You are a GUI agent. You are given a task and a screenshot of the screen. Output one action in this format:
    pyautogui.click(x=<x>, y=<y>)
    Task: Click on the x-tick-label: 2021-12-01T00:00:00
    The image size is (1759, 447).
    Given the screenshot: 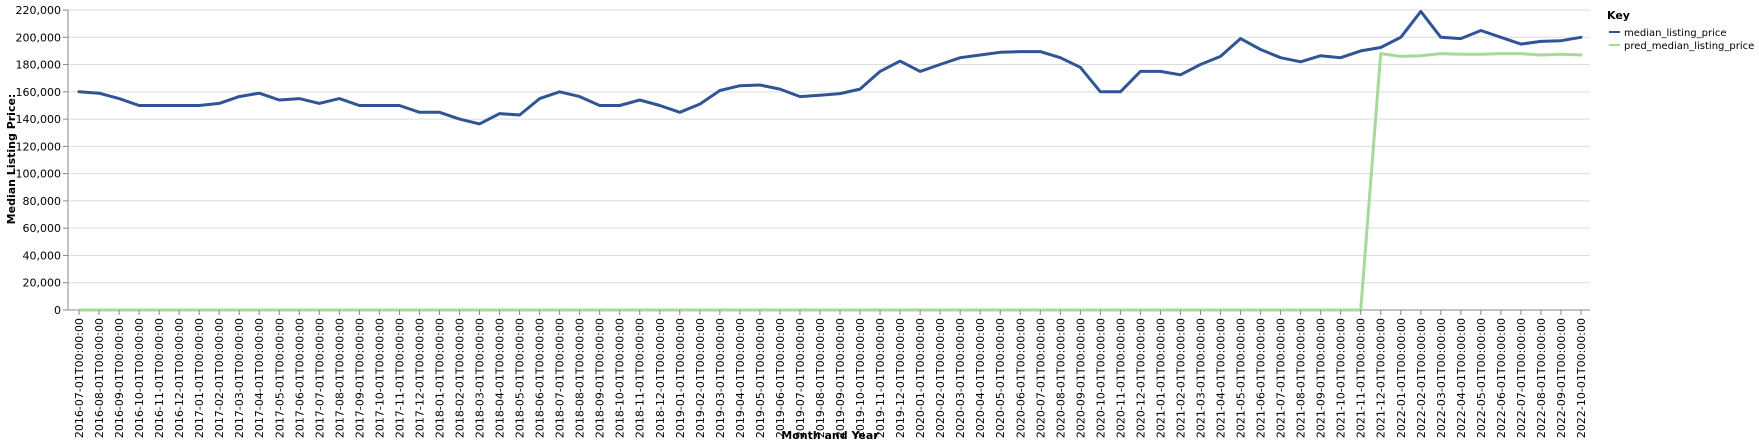 What is the action you would take?
    pyautogui.click(x=1381, y=378)
    